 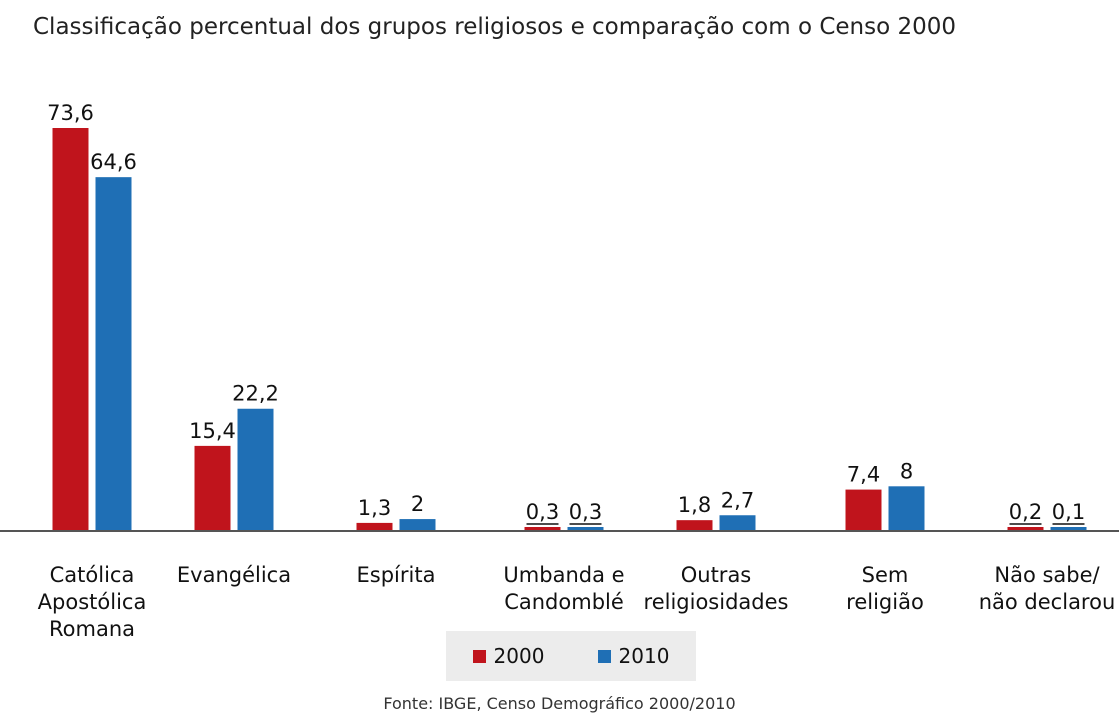 I want to click on category-label-3: Umbanda e Candomblé, so click(x=564, y=589).